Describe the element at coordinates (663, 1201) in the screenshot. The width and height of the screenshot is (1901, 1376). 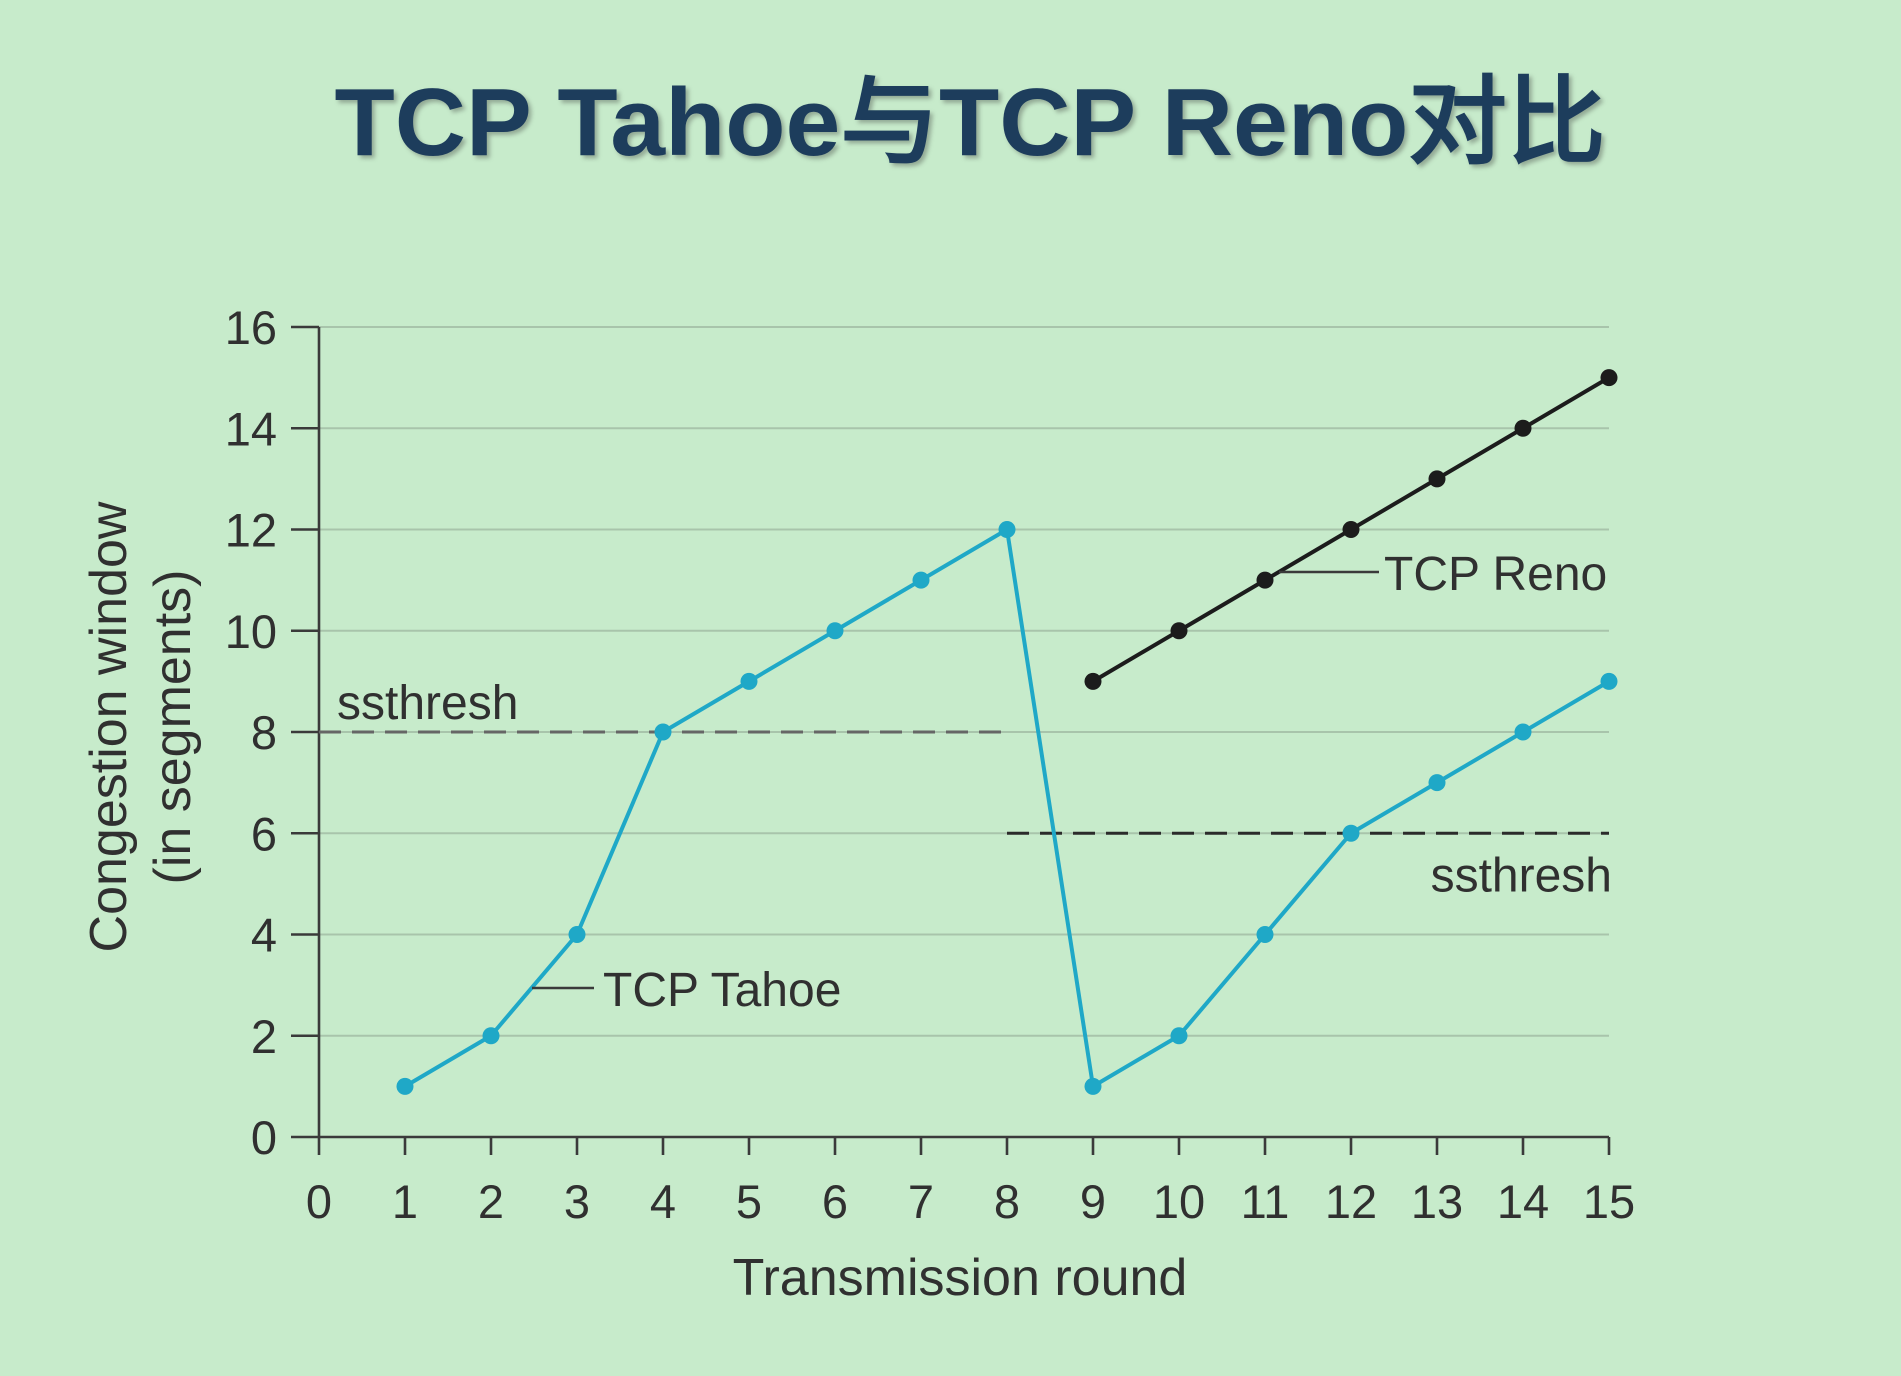
I see `x-tick-label: 4` at that location.